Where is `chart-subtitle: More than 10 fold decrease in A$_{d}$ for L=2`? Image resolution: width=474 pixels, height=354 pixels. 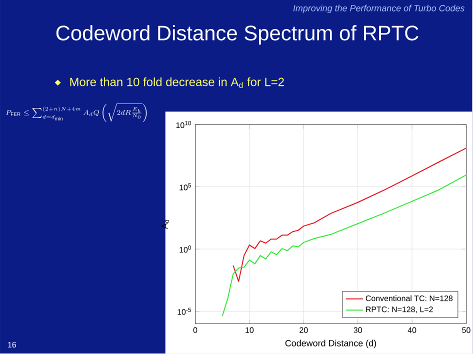 chart-subtitle: More than 10 fold decrease in A$_{d}$ for L=2 is located at coordinates (177, 83).